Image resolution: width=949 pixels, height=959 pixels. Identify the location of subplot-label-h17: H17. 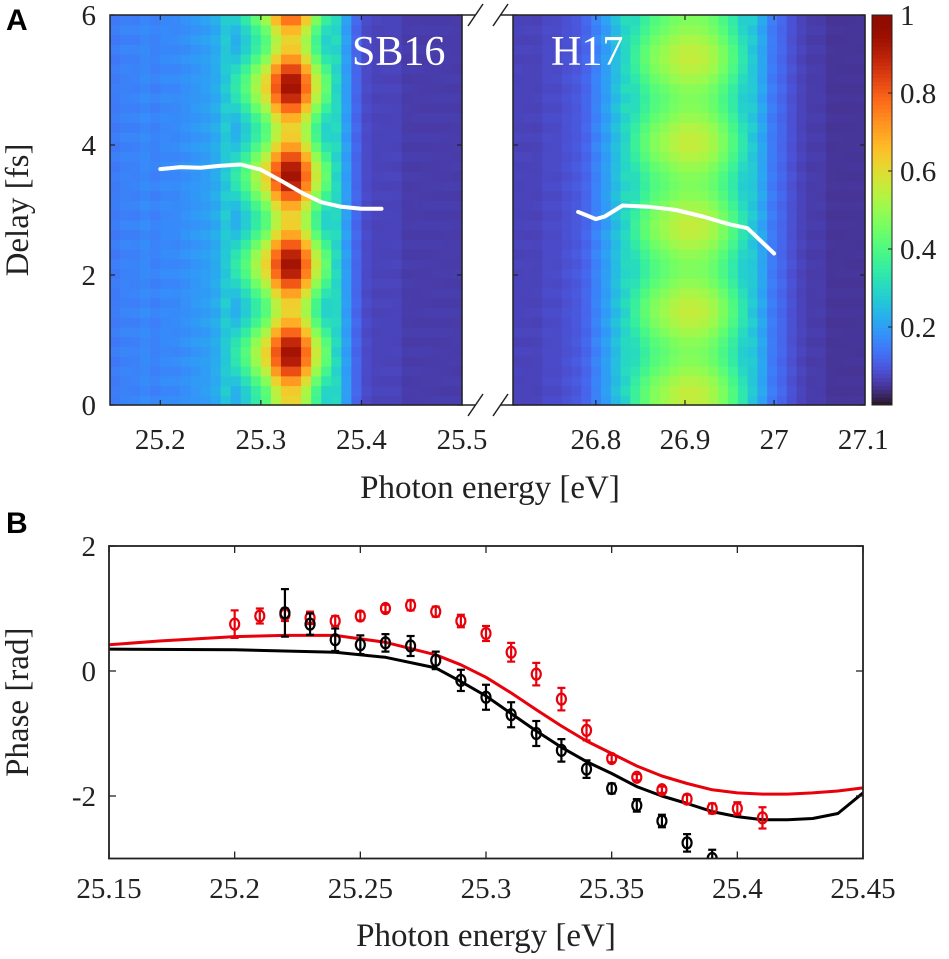
(587, 52).